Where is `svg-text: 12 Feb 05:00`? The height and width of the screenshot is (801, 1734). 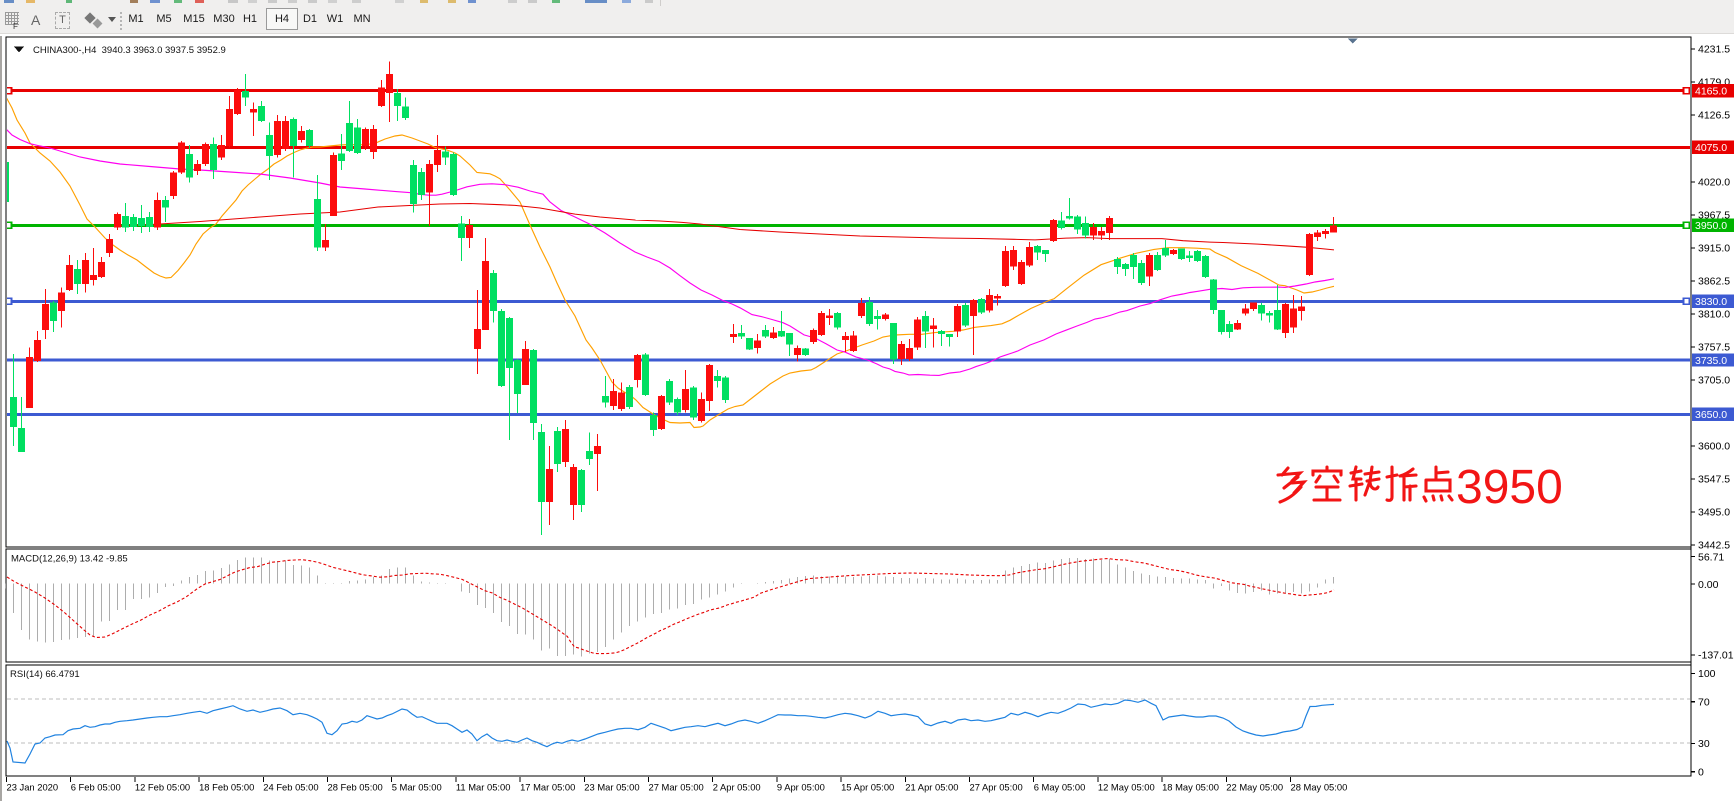 svg-text: 12 Feb 05:00 is located at coordinates (162, 787).